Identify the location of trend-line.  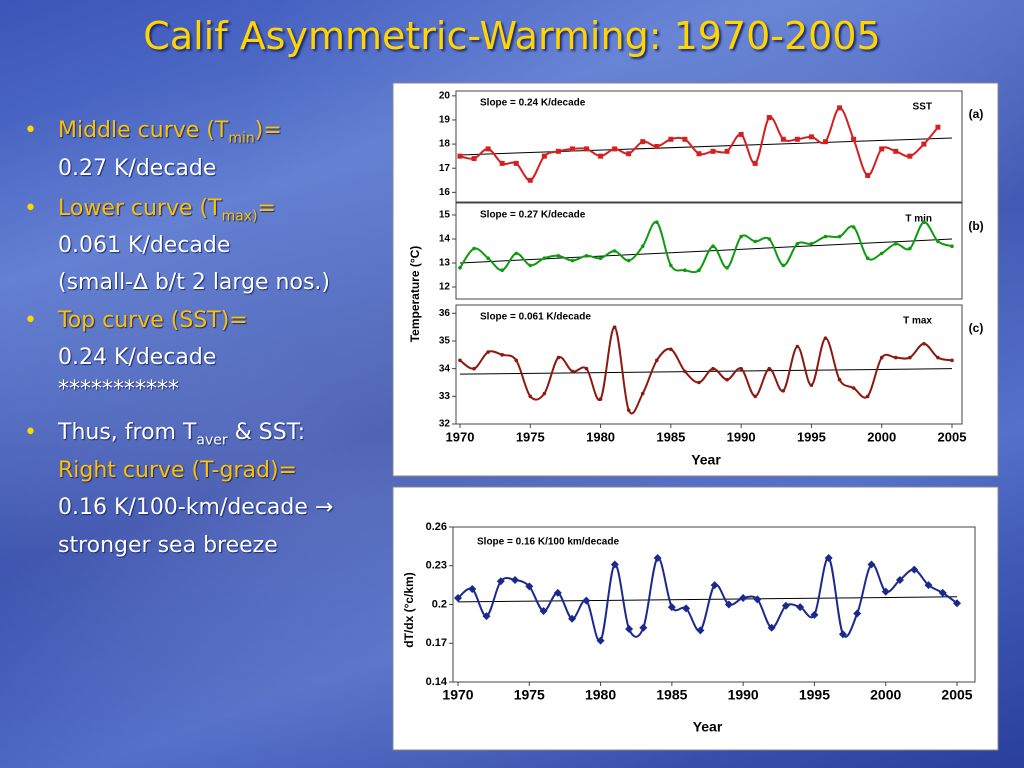
(707, 599).